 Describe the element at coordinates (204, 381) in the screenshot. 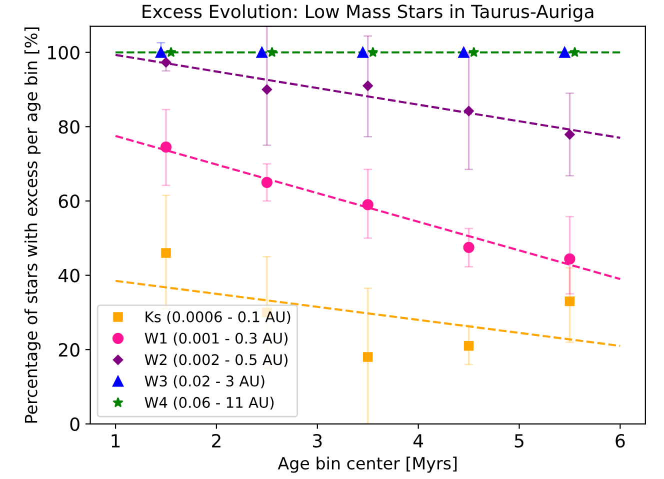

I see `legend-label: W3 (0.02 - 3 AU)` at that location.